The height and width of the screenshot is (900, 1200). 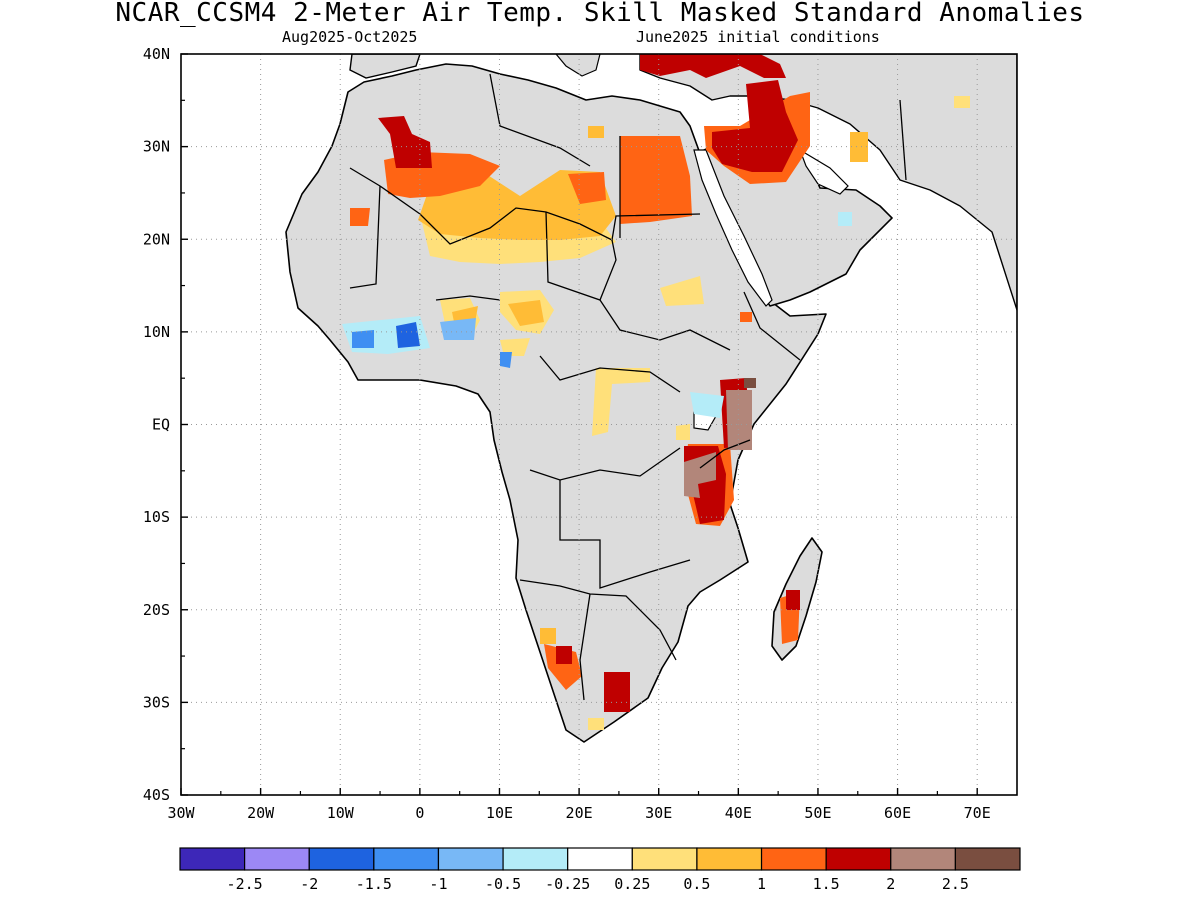 I want to click on colorbar-label: -0.5, so click(x=503, y=884).